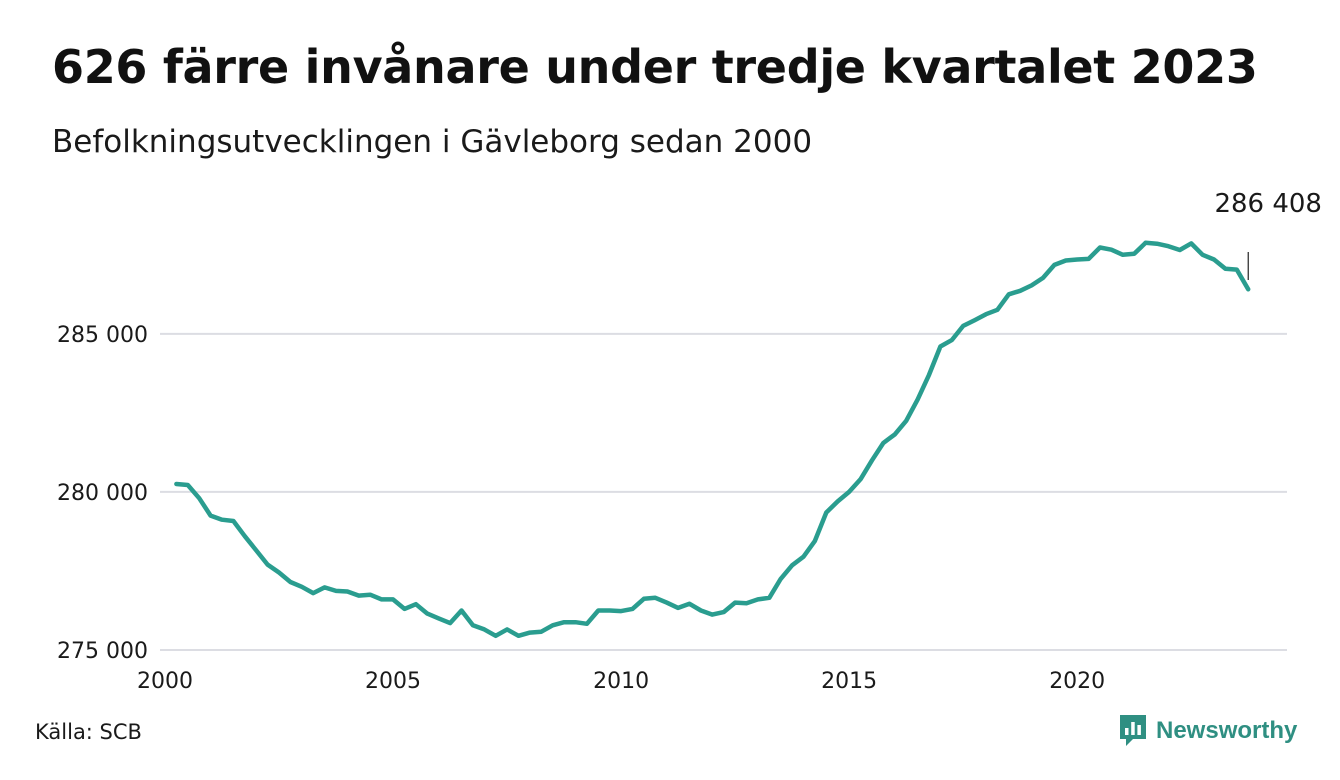 The width and height of the screenshot is (1340, 780). What do you see at coordinates (1133, 730) in the screenshot?
I see `newsworthy-logo-icon` at bounding box center [1133, 730].